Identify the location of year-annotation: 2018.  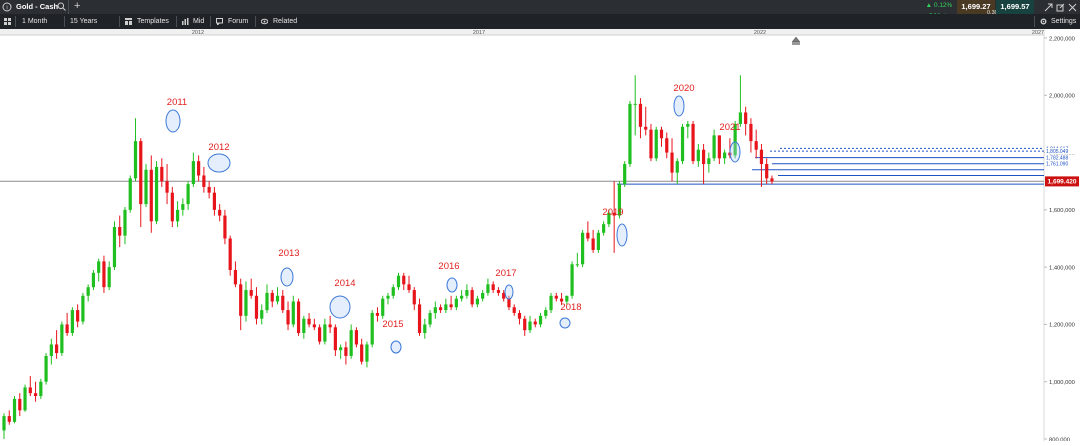
(570, 307).